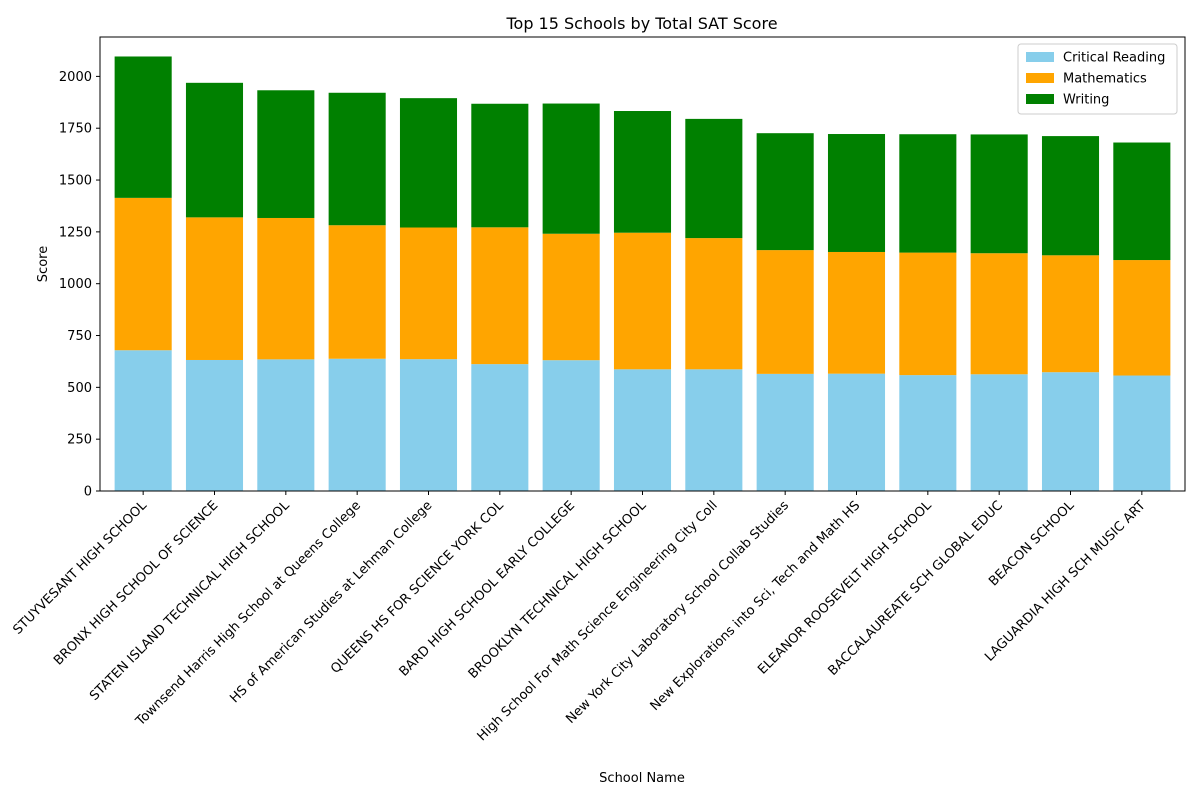  Describe the element at coordinates (75, 77) in the screenshot. I see `y-tick-label: 2000` at that location.